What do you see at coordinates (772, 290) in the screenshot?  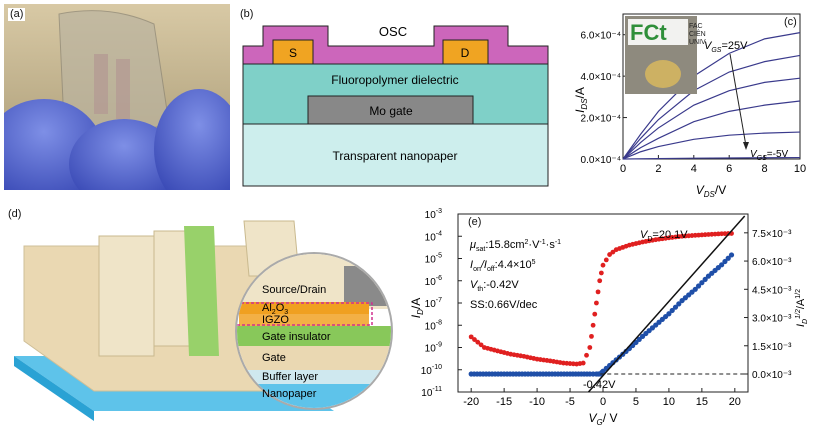 I see `y-right-tick-label: 4.5×10⁻³` at bounding box center [772, 290].